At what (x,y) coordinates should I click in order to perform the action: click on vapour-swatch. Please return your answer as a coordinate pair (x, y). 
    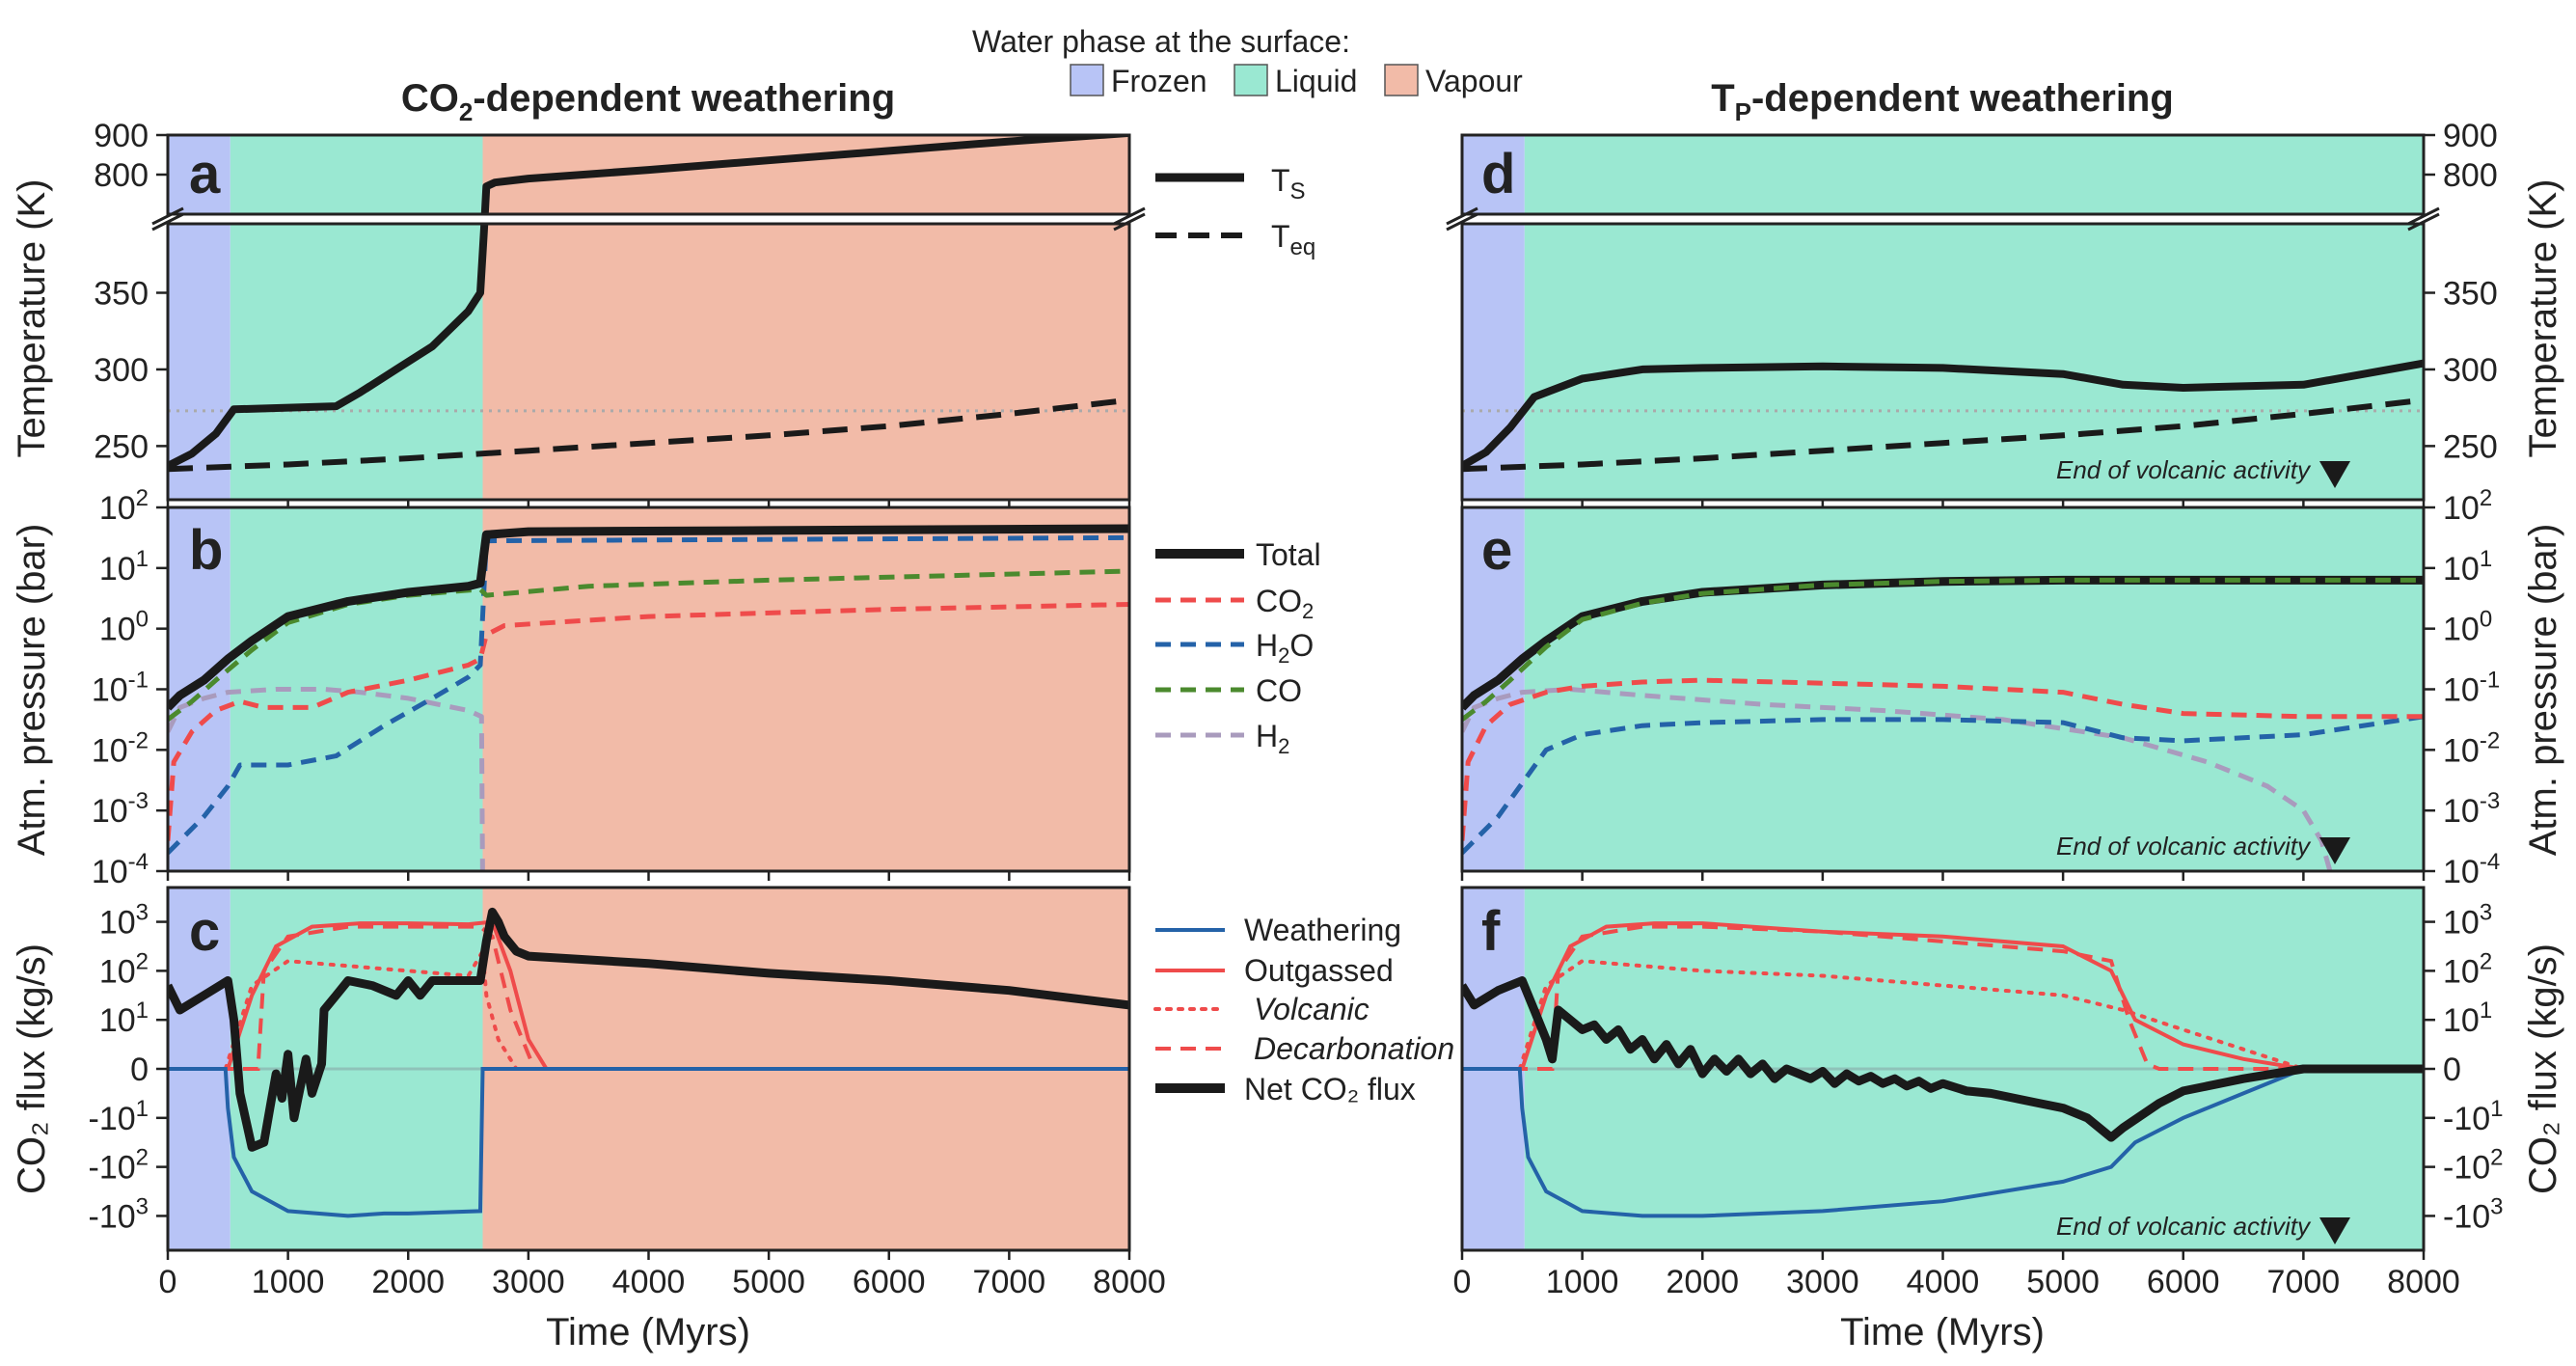
    Looking at the image, I should click on (1401, 80).